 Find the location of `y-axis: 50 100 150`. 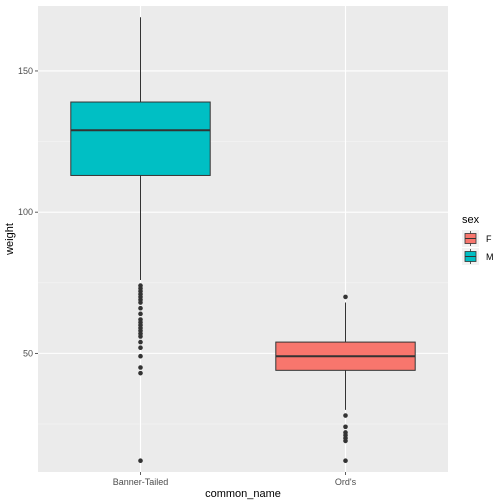

y-axis: 50 100 150 is located at coordinates (28, 212).